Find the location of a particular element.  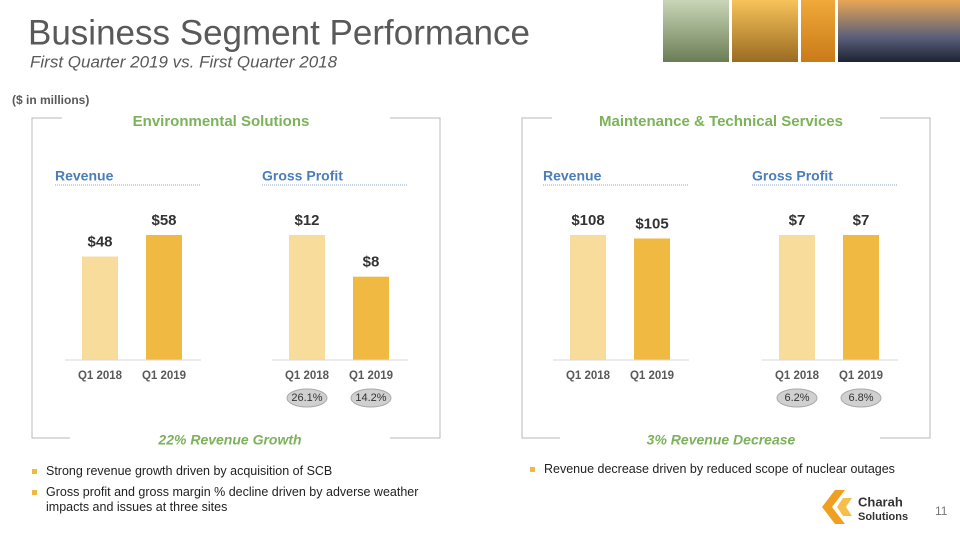

logo-sub: Solutions is located at coordinates (883, 517).